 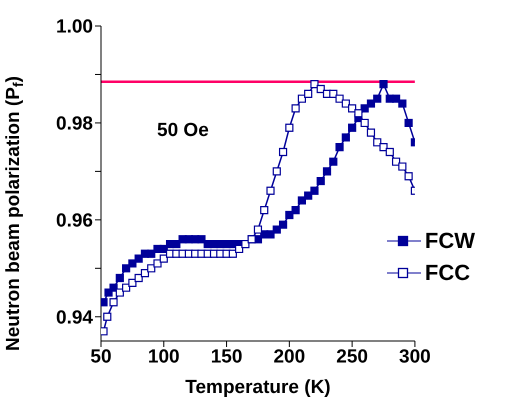 I want to click on y-tick-label: 0.96, so click(x=74, y=221).